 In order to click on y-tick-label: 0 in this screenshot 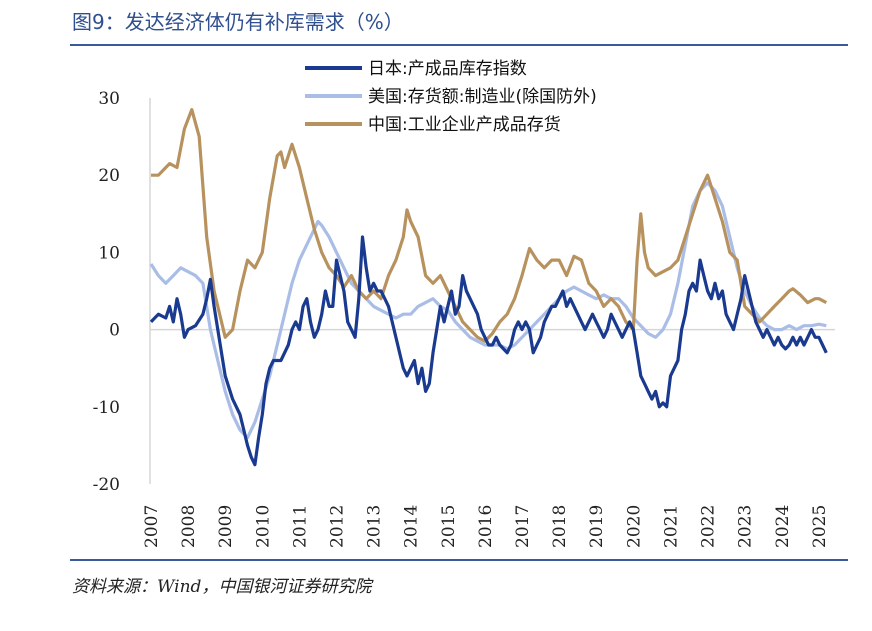, I will do `click(114, 331)`.